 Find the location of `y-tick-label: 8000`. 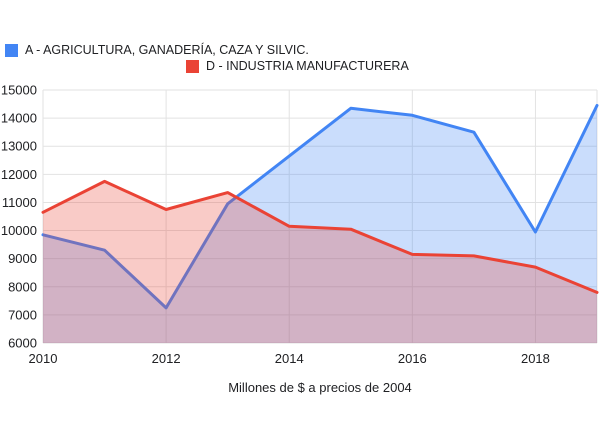

y-tick-label: 8000 is located at coordinates (22, 286).